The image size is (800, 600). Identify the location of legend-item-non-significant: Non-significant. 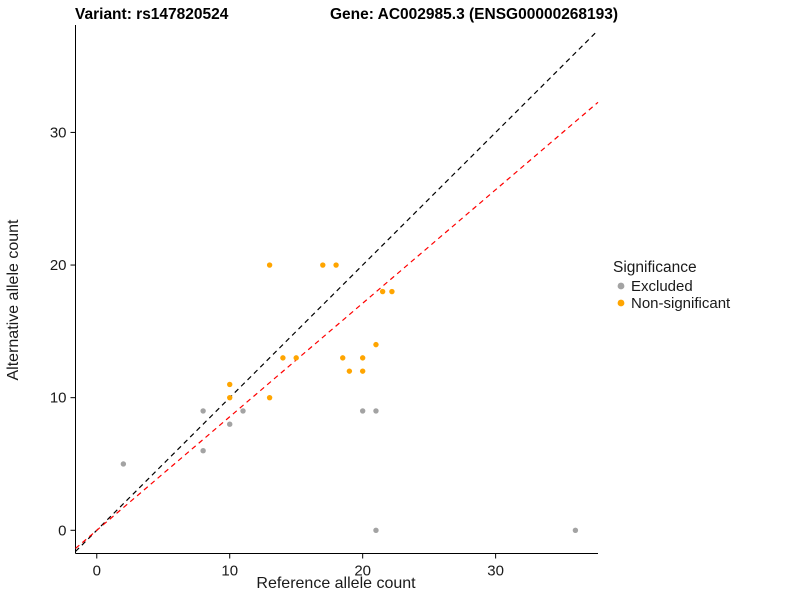
(674, 303).